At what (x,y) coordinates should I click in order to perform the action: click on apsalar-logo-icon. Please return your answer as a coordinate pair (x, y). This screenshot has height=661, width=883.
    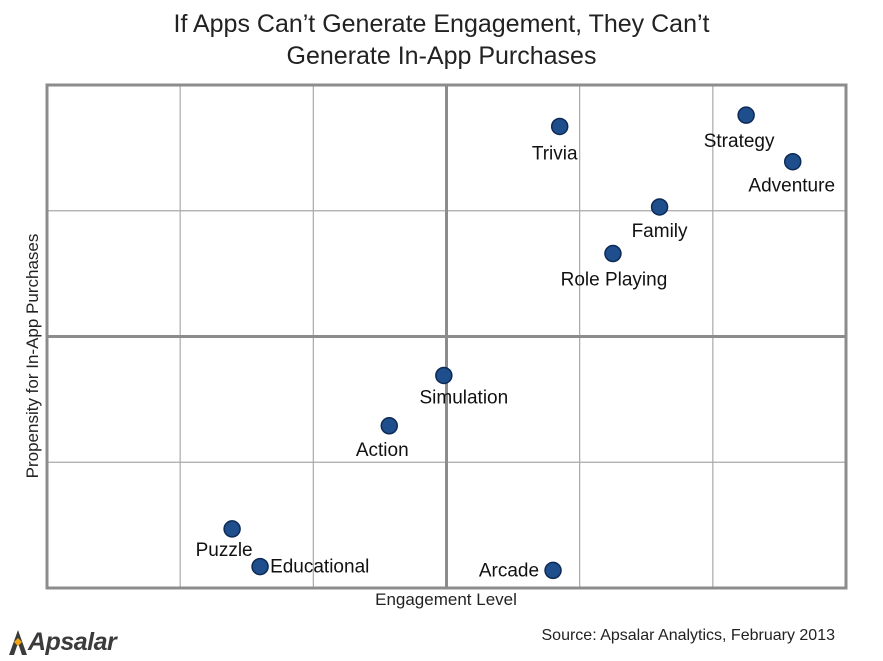
    Looking at the image, I should click on (18, 642).